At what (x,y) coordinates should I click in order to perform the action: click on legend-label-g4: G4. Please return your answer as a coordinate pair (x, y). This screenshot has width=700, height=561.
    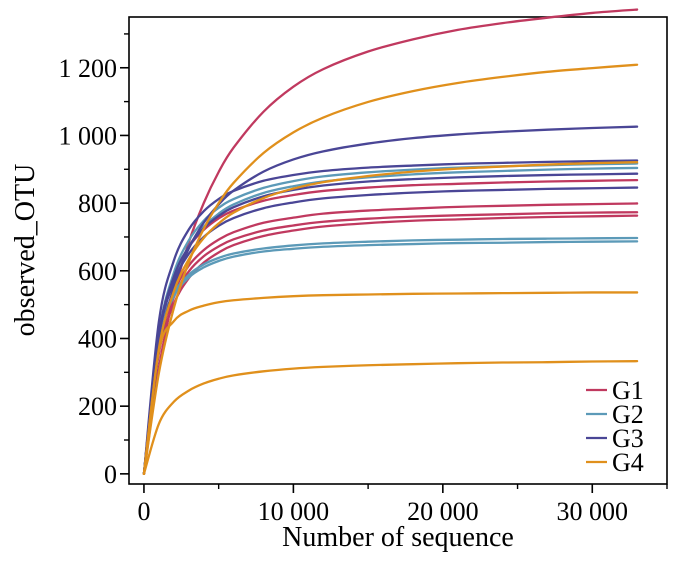
    Looking at the image, I should click on (628, 462).